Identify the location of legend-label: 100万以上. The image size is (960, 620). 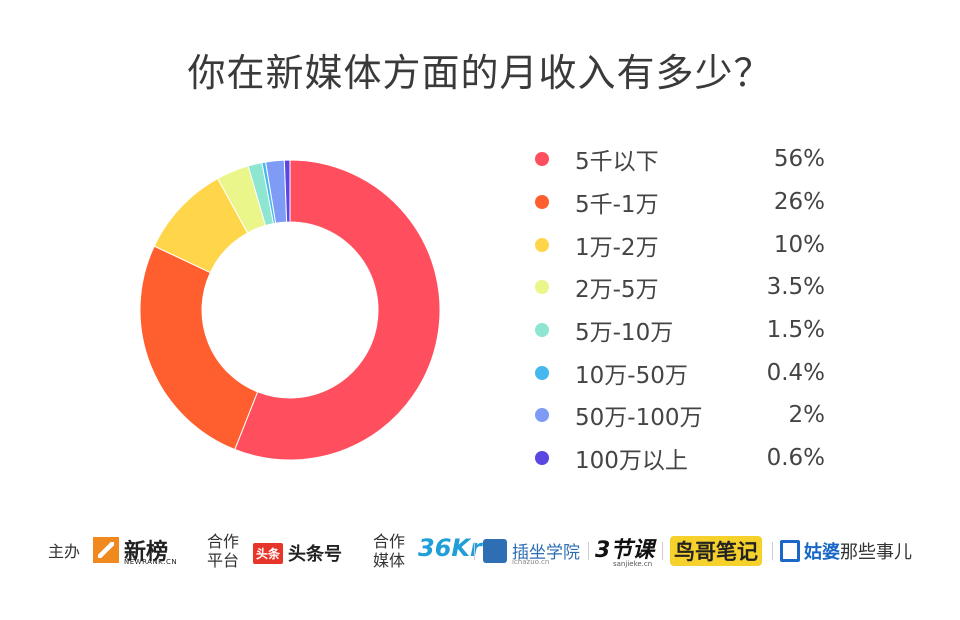
(631, 461).